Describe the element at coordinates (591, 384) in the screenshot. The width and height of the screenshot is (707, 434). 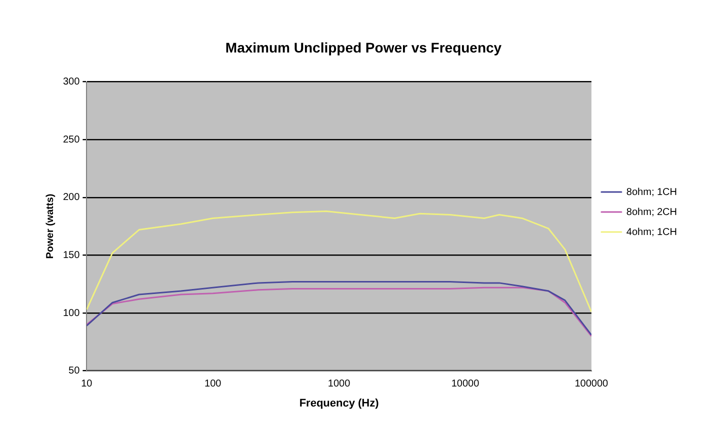
I see `x-tick-label: 100000` at that location.